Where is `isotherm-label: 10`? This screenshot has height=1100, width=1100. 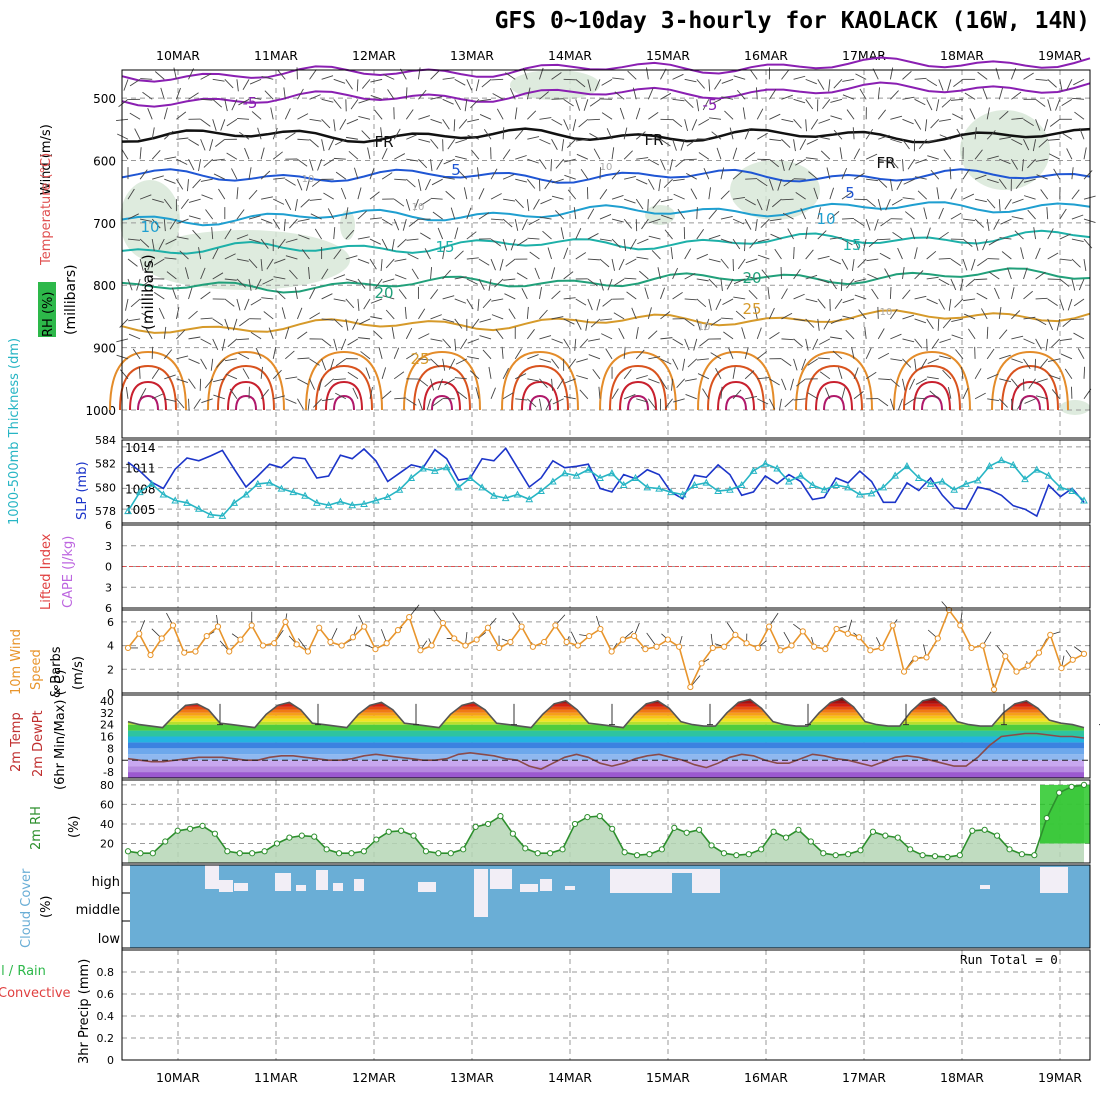 isotherm-label: 10 is located at coordinates (149, 227).